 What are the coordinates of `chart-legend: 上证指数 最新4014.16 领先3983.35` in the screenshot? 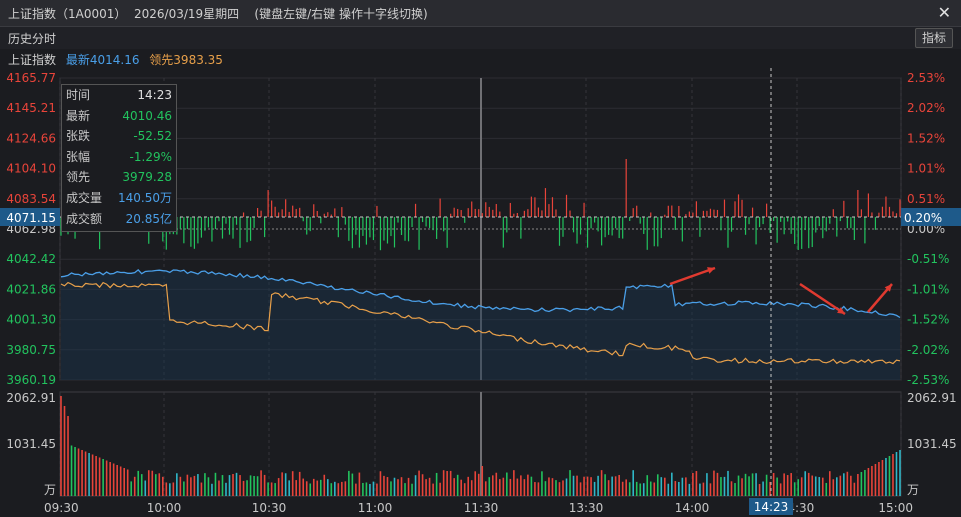 It's located at (118, 59).